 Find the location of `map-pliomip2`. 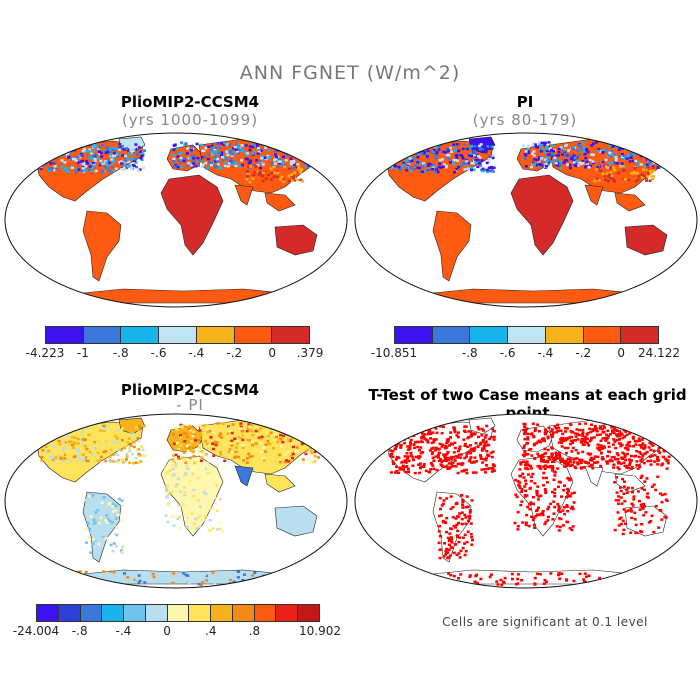

map-pliomip2 is located at coordinates (176, 220).